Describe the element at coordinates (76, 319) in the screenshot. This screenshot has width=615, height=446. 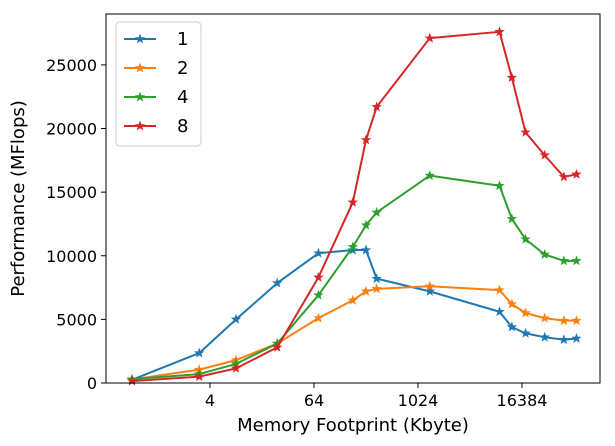
I see `y-tick-label: 5000` at that location.